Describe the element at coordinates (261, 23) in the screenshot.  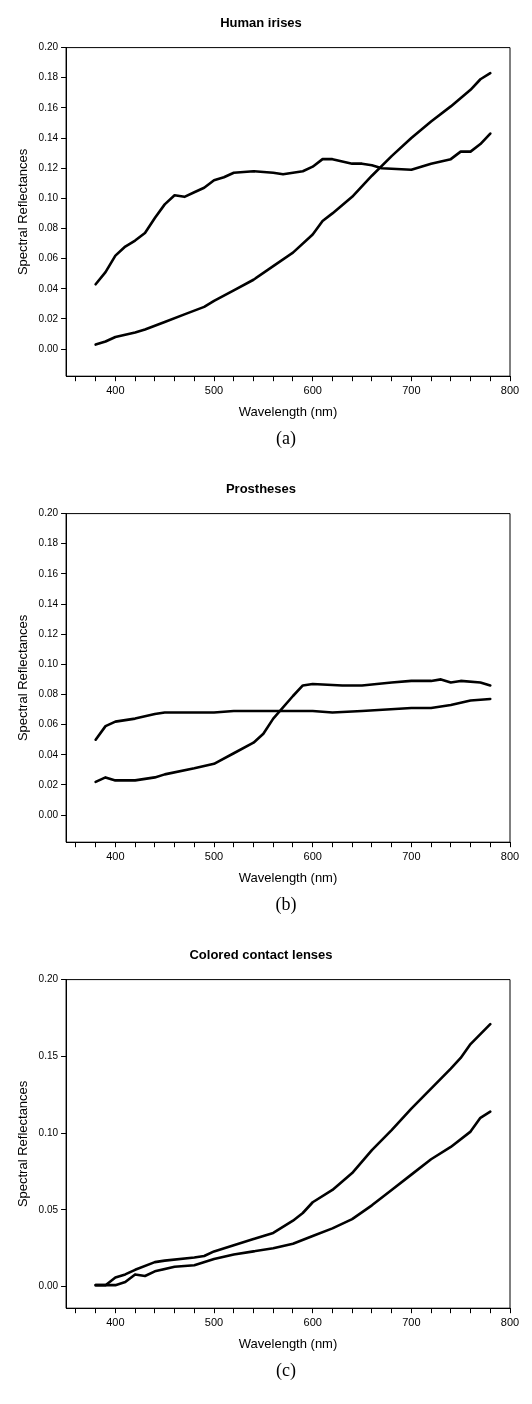
I see `chart-title: Human irises` at that location.